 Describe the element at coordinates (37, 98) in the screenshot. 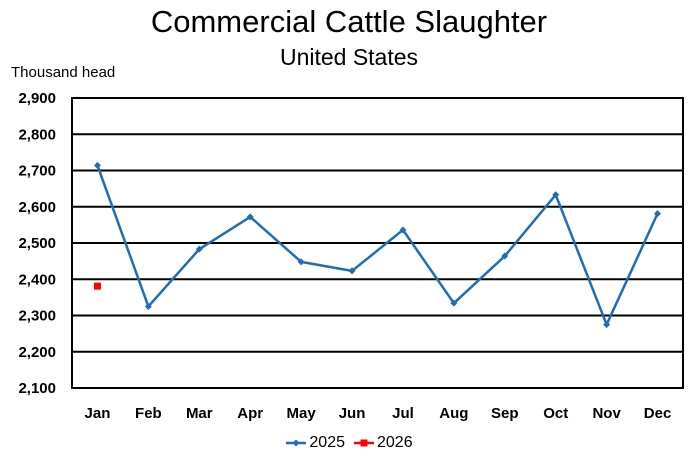

I see `y-tick-label: 2,900` at that location.